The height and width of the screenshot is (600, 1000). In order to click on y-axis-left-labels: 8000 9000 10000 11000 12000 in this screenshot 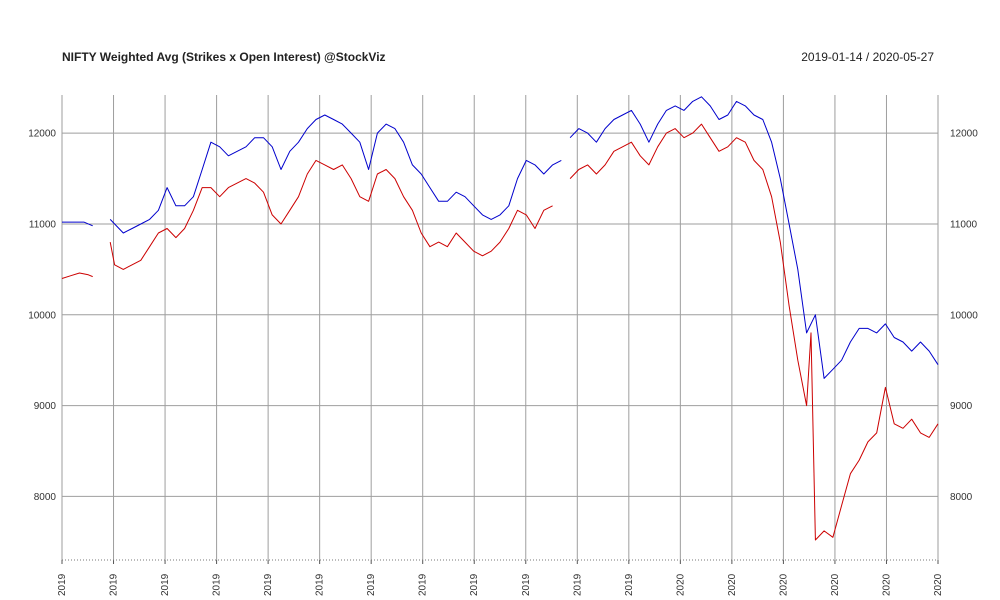, I will do `click(42, 316)`.